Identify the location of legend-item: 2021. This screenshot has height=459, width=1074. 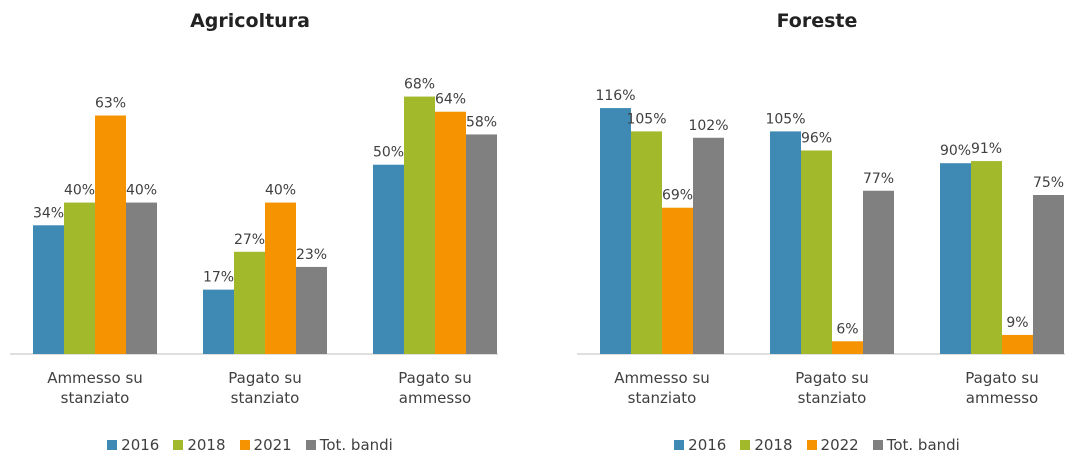
(265, 445).